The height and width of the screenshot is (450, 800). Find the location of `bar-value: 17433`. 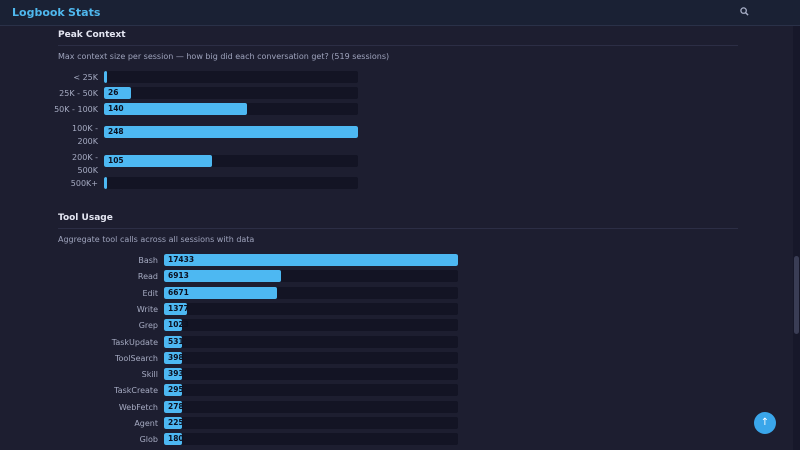

bar-value: 17433 is located at coordinates (181, 259).